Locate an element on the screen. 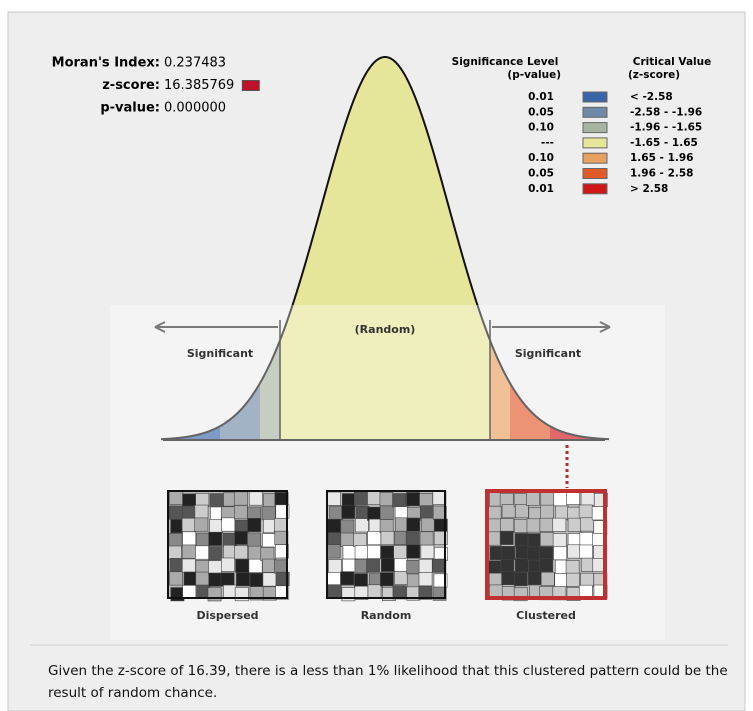  pattern-label: Clustered is located at coordinates (546, 615).